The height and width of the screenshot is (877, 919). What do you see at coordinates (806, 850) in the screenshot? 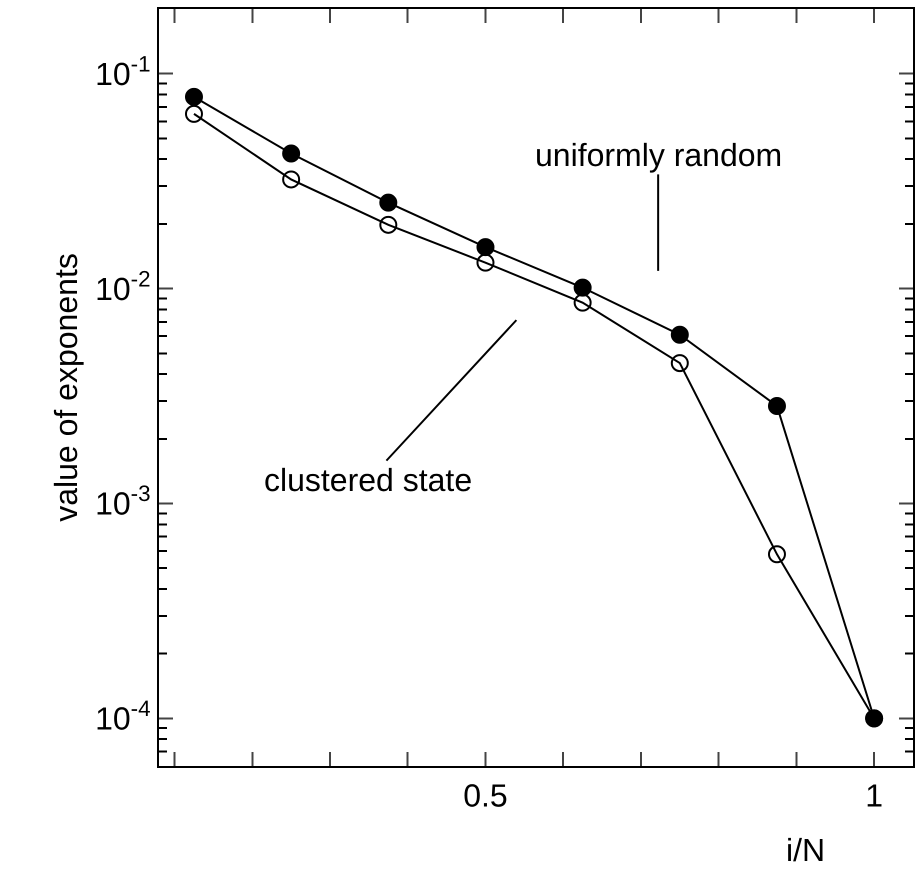
I see `x-axis-title: i/N` at bounding box center [806, 850].